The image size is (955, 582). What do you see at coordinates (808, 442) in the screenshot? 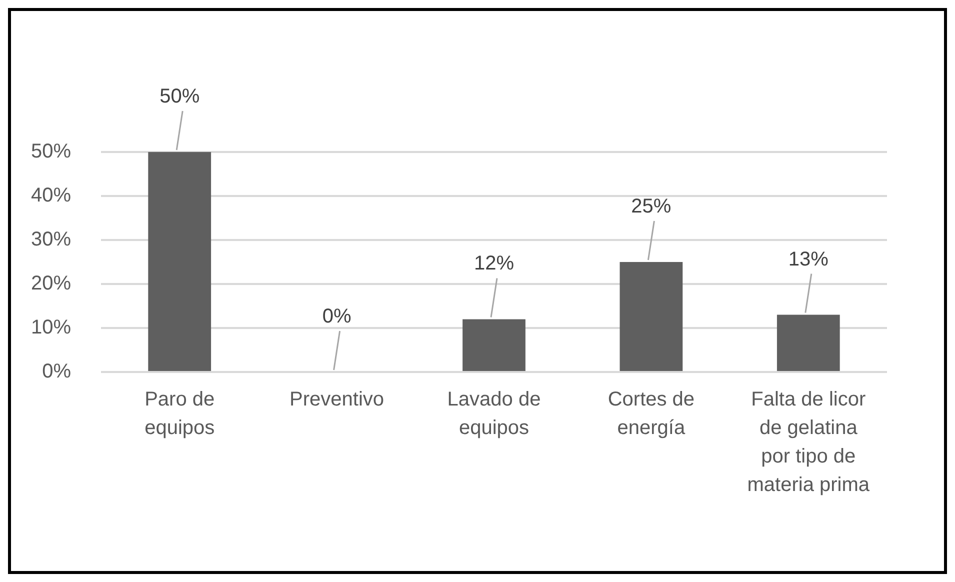
I see `x-tick-label: Falta de licor de gelatina por tipo de materia prima` at bounding box center [808, 442].